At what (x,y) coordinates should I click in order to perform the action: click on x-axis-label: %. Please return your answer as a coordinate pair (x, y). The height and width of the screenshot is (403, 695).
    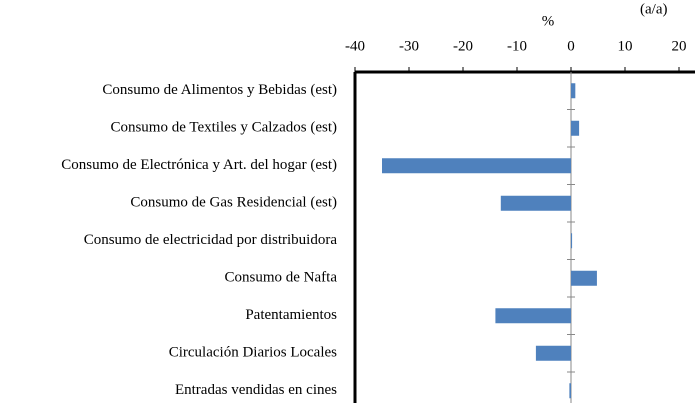
    Looking at the image, I should click on (548, 21).